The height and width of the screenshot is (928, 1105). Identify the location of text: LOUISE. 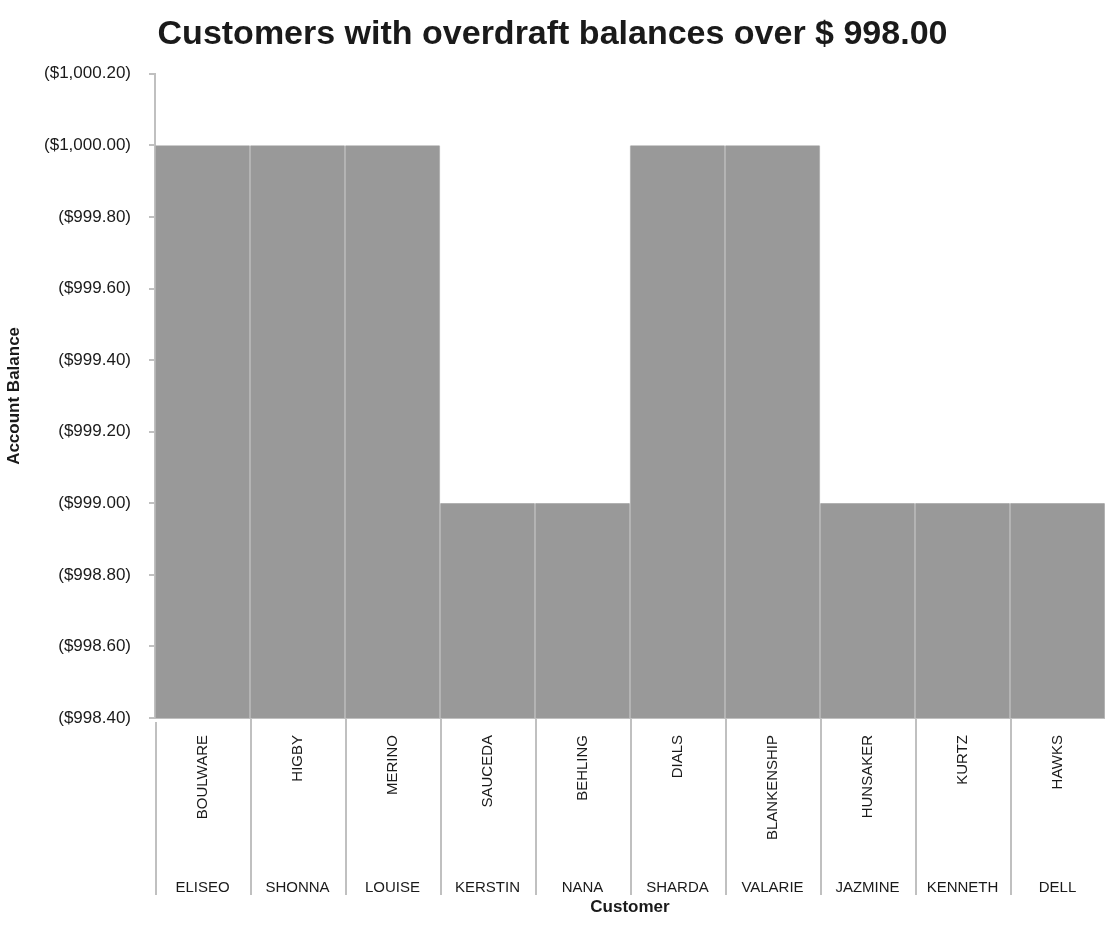
(392, 887).